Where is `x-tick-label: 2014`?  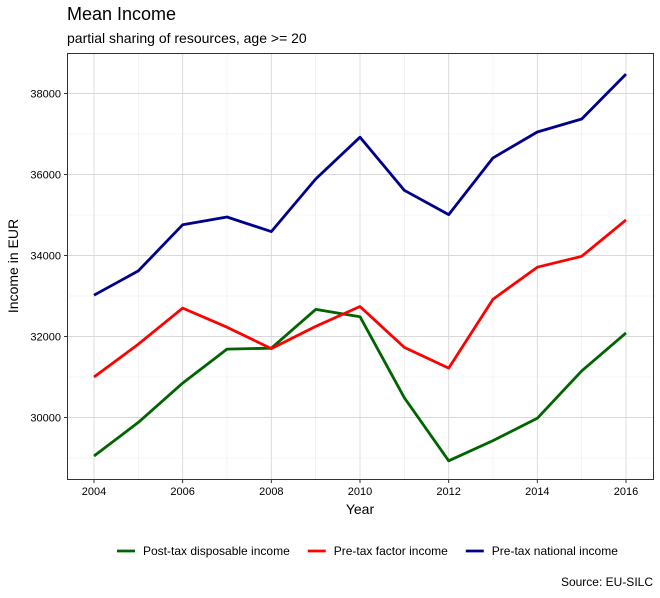 x-tick-label: 2014 is located at coordinates (537, 492).